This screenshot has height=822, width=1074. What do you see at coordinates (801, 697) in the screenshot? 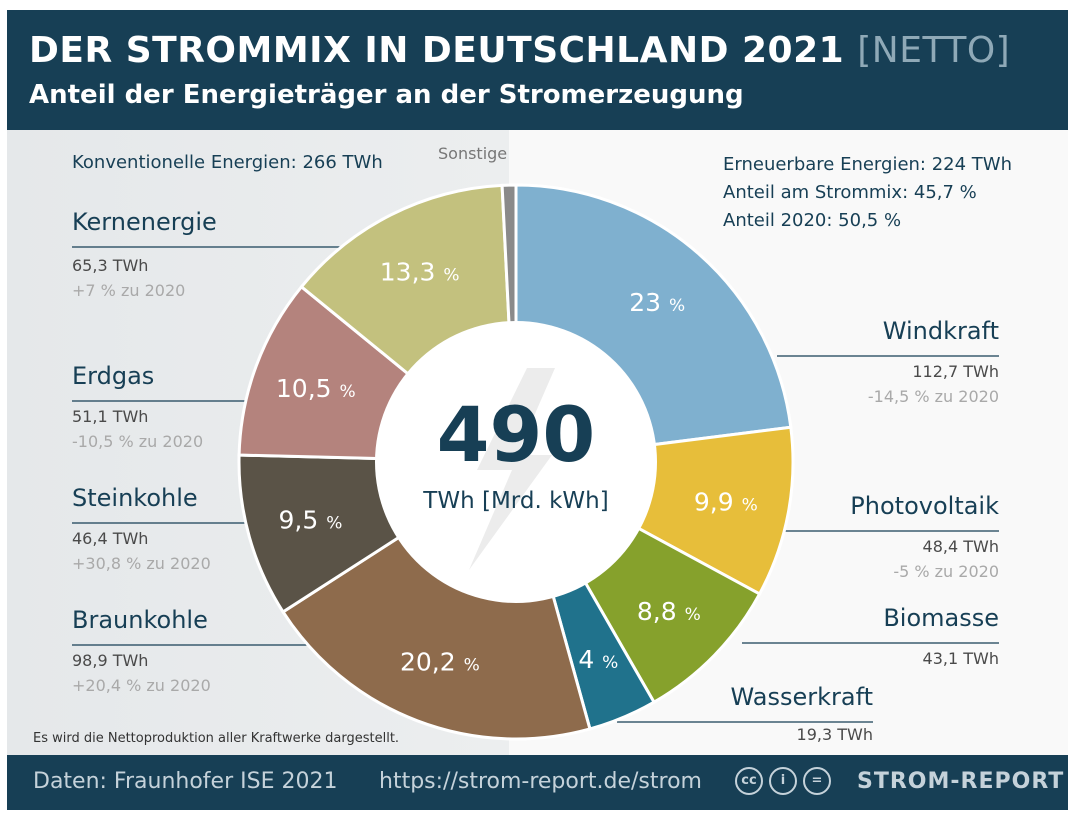
I see `wasserkraft-label: Wasserkraft` at bounding box center [801, 697].